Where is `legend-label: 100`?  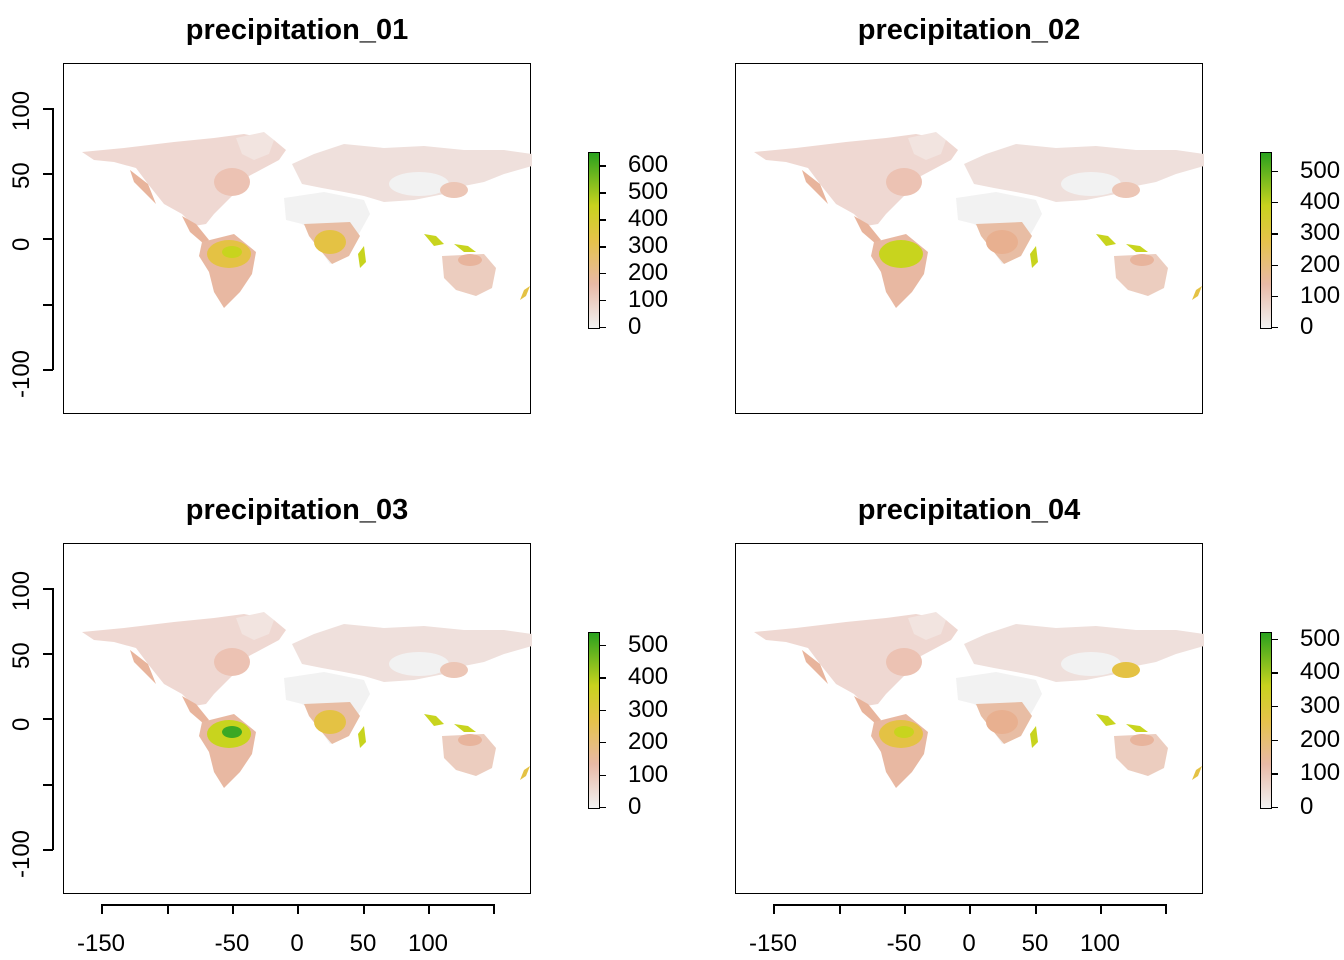 legend-label: 100 is located at coordinates (648, 300).